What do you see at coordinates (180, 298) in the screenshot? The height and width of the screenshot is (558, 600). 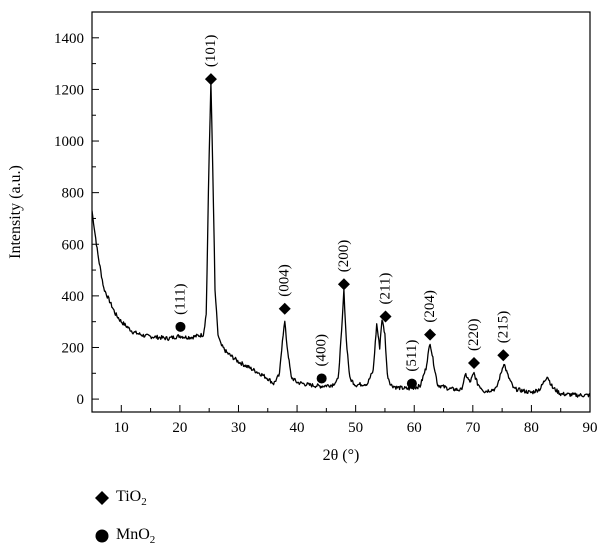 I see `peak-label: (111)` at bounding box center [180, 298].